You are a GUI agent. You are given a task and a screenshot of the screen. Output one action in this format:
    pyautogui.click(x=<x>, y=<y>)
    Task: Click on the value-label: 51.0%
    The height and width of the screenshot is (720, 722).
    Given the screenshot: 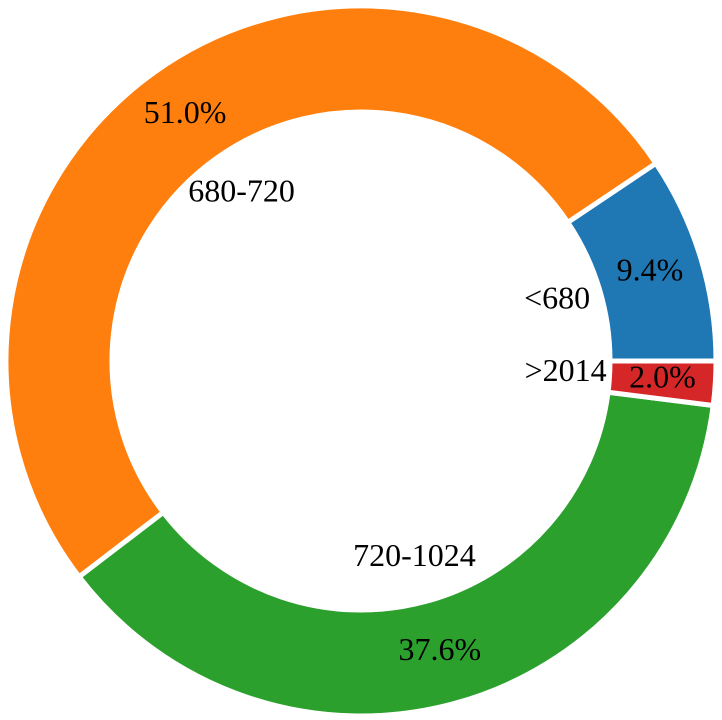 What is the action you would take?
    pyautogui.click(x=185, y=112)
    